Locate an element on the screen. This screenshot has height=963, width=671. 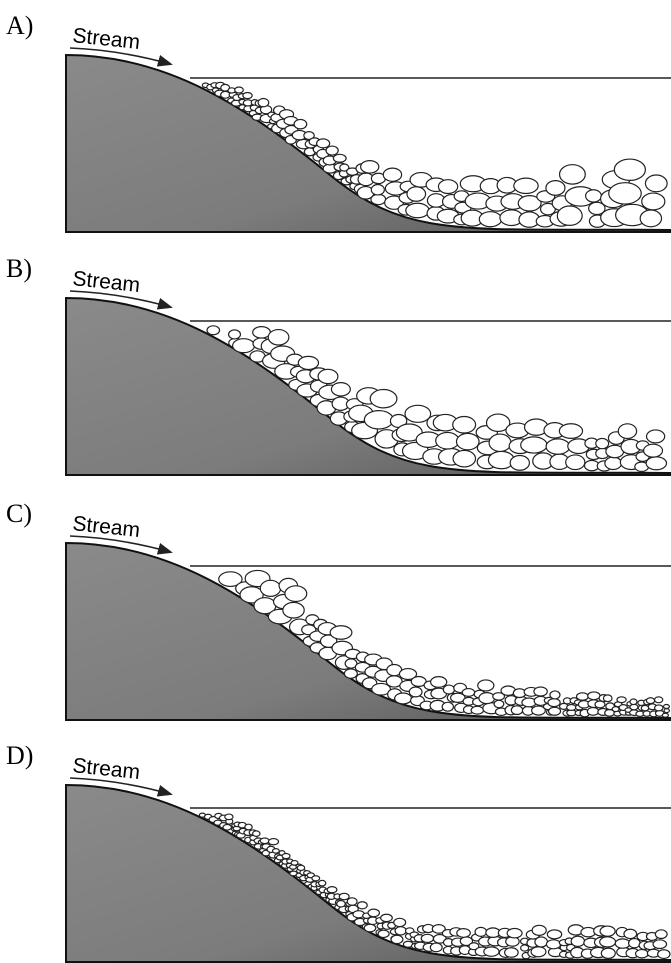
panel-label: D) is located at coordinates (19, 755).